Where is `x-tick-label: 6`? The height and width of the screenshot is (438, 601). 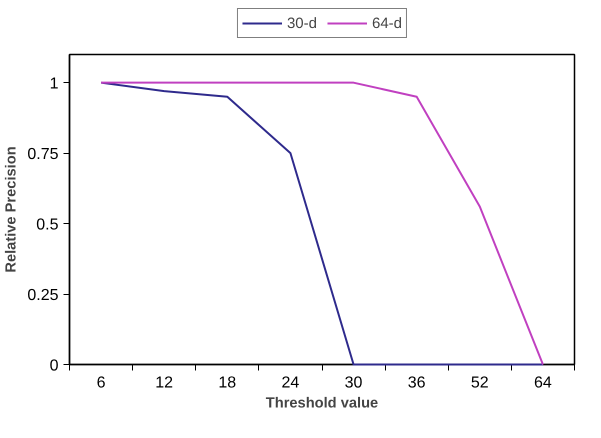 x-tick-label: 6 is located at coordinates (101, 383).